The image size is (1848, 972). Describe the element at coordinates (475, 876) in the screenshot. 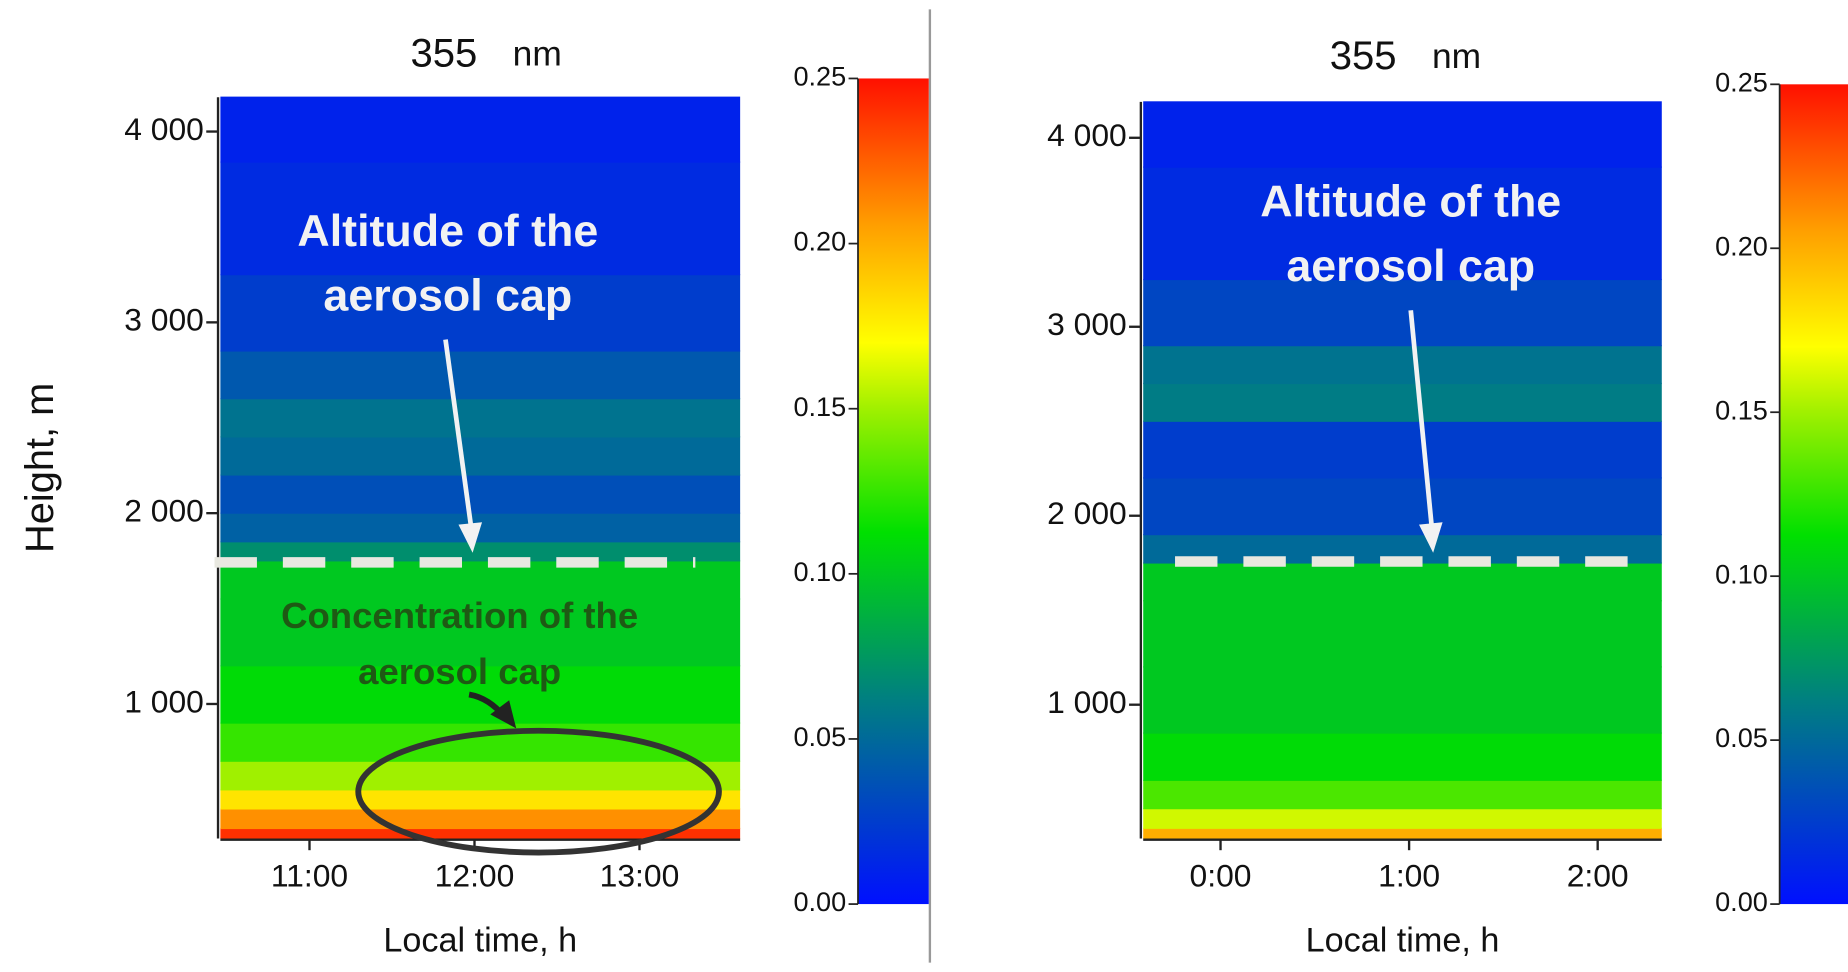

I see `x-tick-label: 12:00` at that location.